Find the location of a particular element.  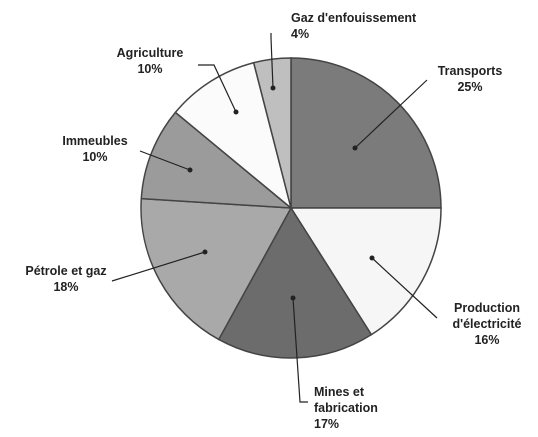

slice-label: Mines et fabrication 17% is located at coordinates (354, 408).